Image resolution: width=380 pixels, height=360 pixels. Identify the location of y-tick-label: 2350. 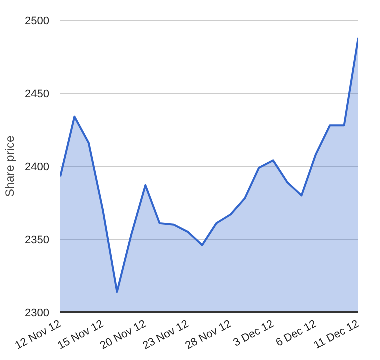
(37, 240).